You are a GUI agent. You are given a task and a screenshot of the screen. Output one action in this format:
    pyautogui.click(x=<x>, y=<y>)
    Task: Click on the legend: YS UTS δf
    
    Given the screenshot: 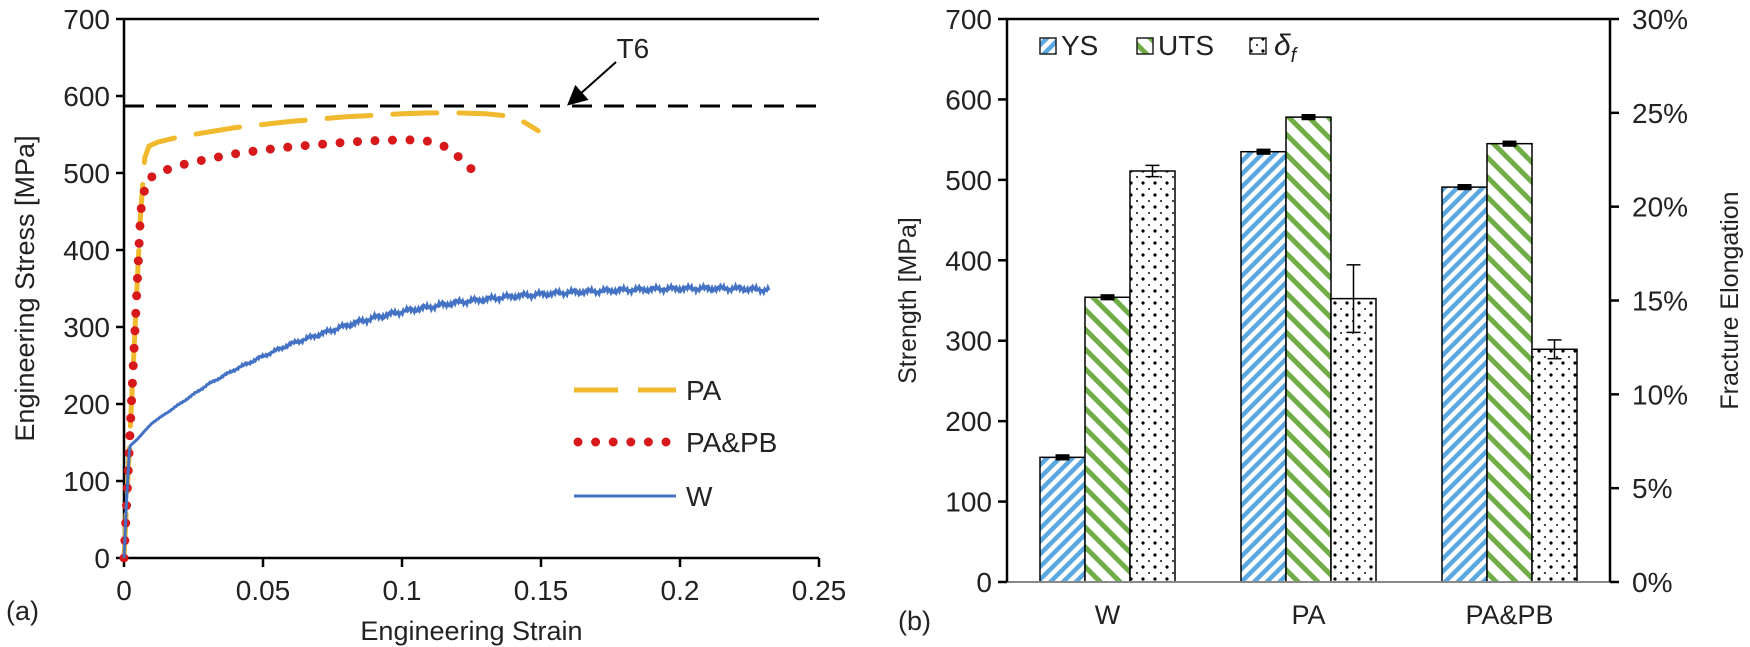 What is the action you would take?
    pyautogui.click(x=1169, y=48)
    